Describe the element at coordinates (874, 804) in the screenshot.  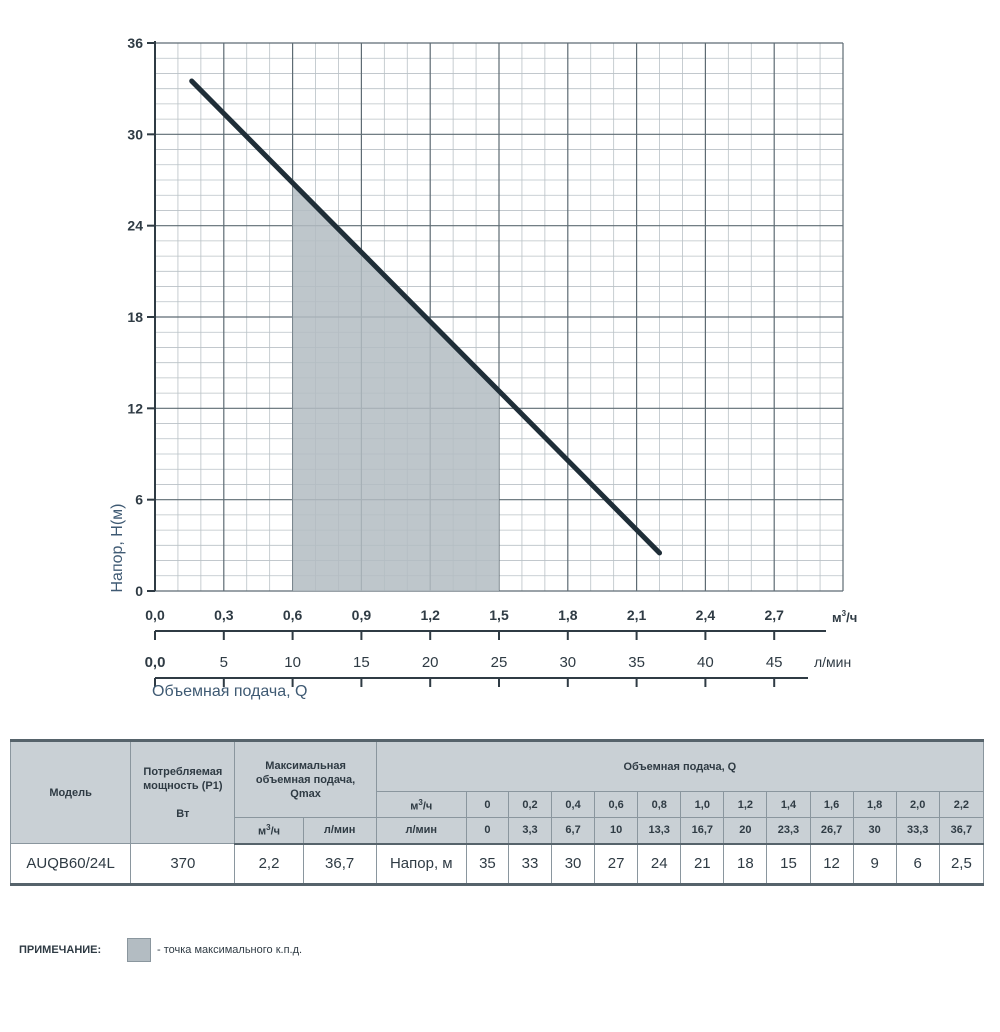
I see `table-header-flow-m3h: 1,8` at that location.